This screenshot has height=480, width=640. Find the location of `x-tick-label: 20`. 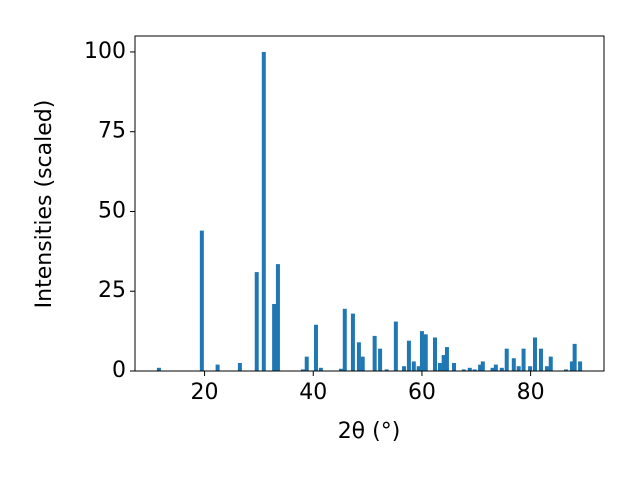

x-tick-label: 20 is located at coordinates (205, 392).